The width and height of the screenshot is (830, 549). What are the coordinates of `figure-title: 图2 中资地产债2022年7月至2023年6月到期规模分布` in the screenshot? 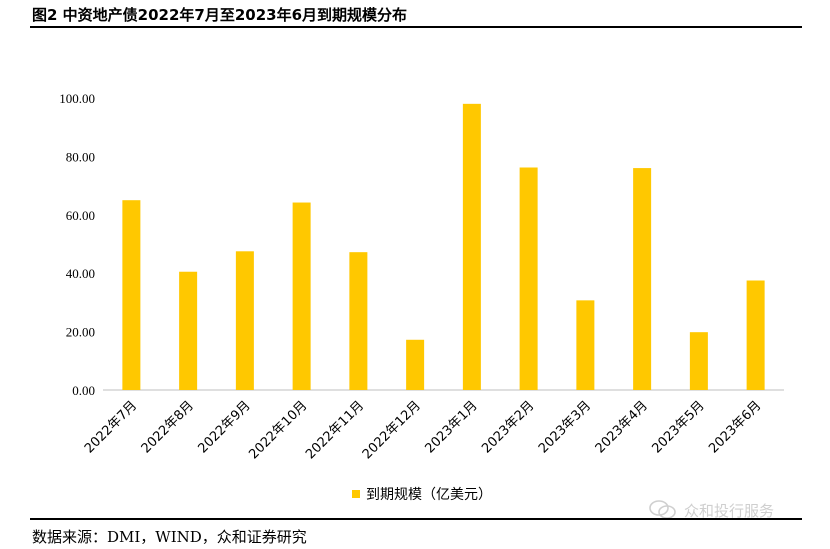 It's located at (220, 15).